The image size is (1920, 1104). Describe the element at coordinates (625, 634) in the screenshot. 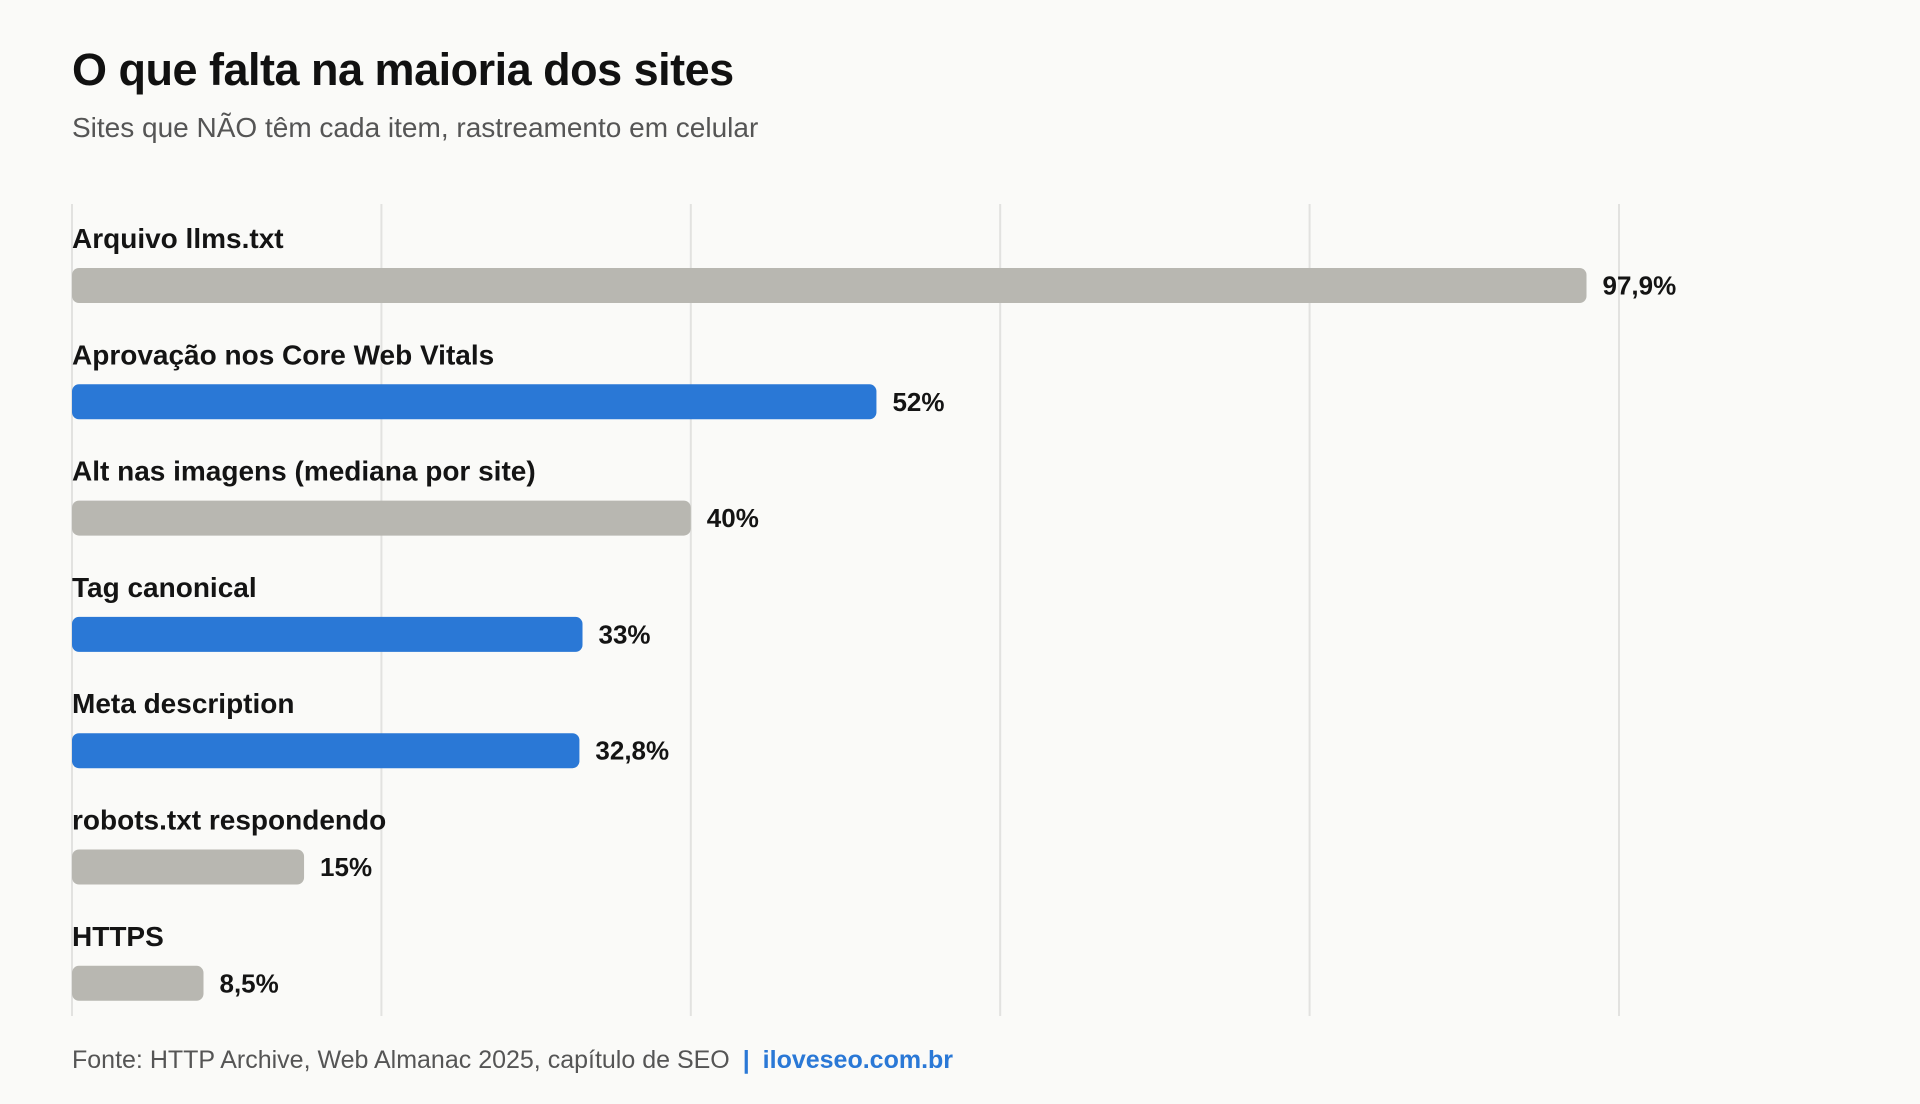

I see `value-label: 33%` at that location.